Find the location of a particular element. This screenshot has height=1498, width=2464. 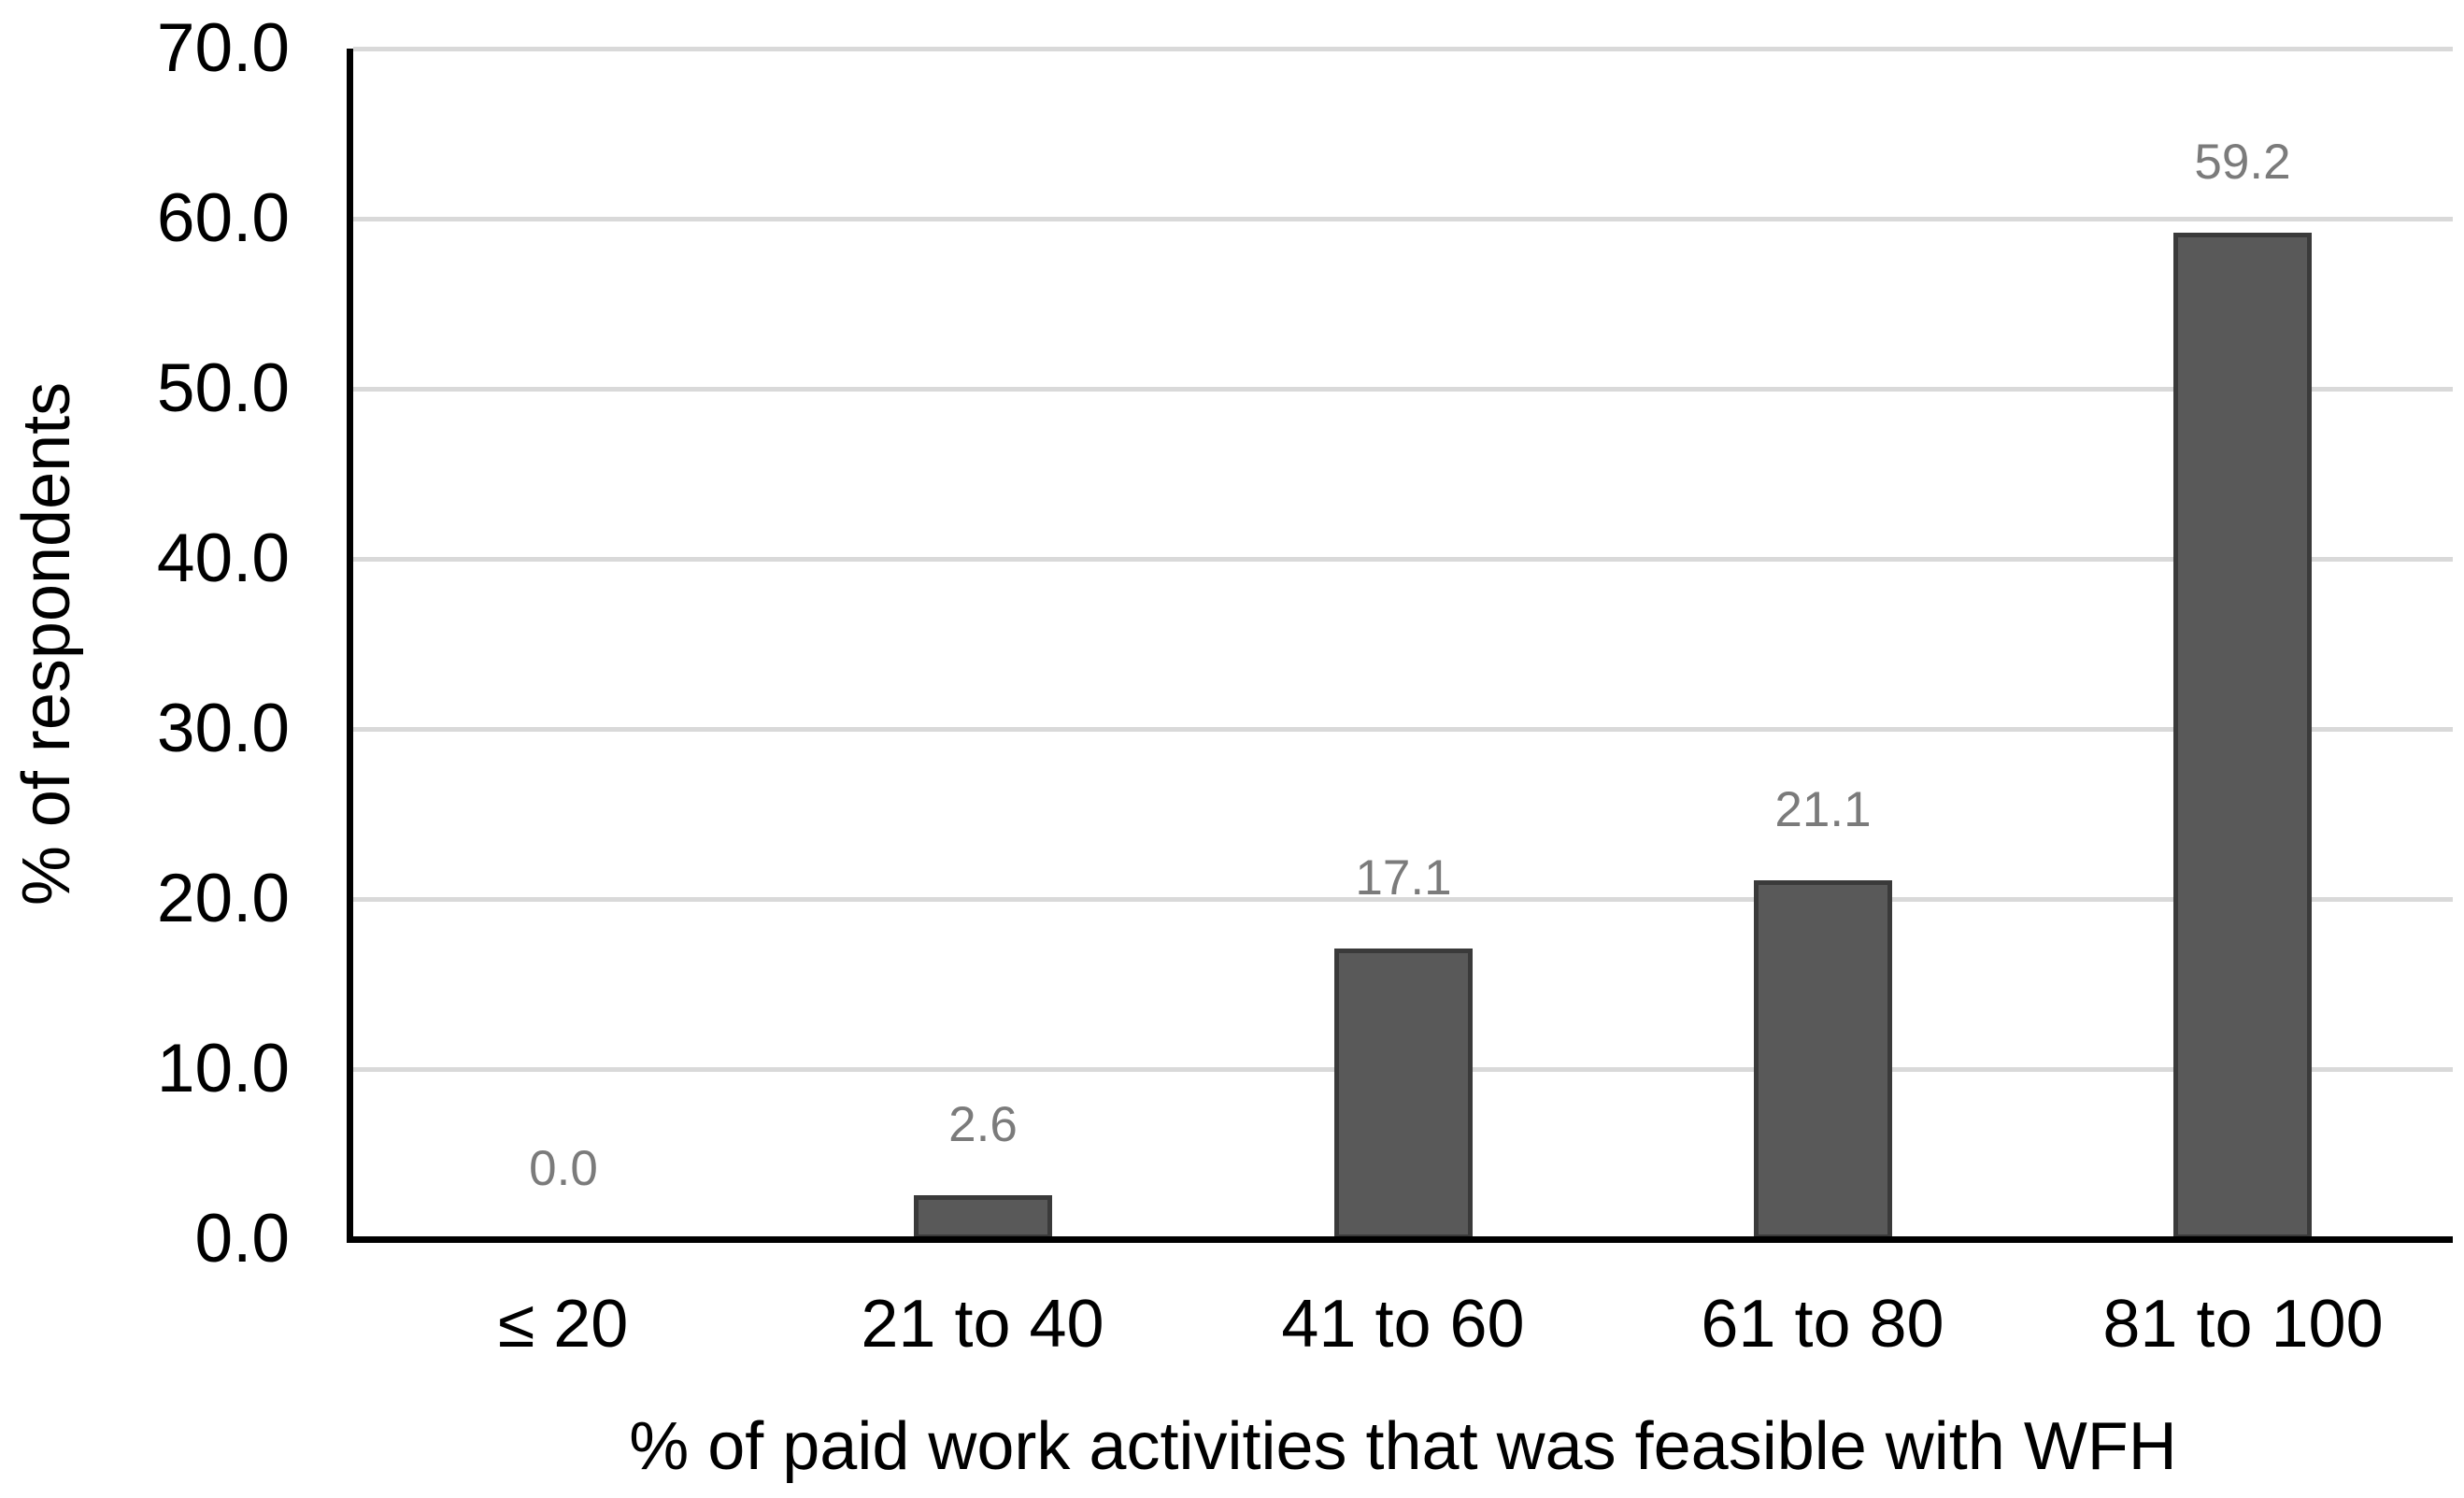

x-category-label-≤ 20: ≤ 20 is located at coordinates (563, 1324).